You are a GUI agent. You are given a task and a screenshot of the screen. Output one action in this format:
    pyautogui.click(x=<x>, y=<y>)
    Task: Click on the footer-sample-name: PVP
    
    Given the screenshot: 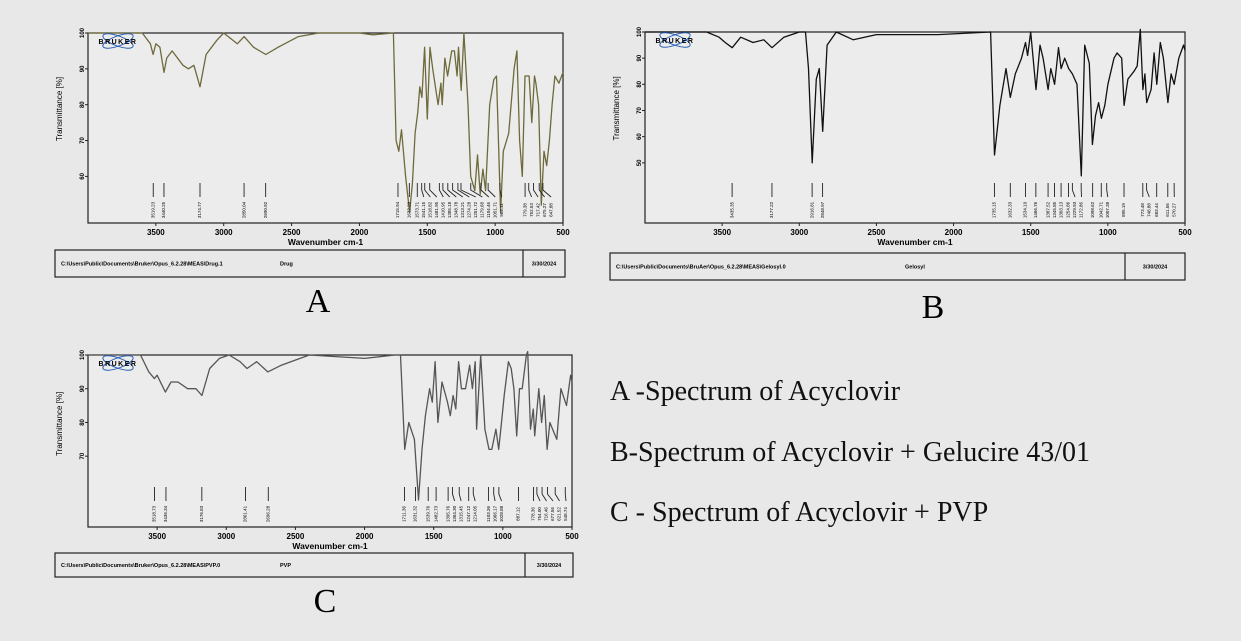 What is the action you would take?
    pyautogui.click(x=285, y=566)
    